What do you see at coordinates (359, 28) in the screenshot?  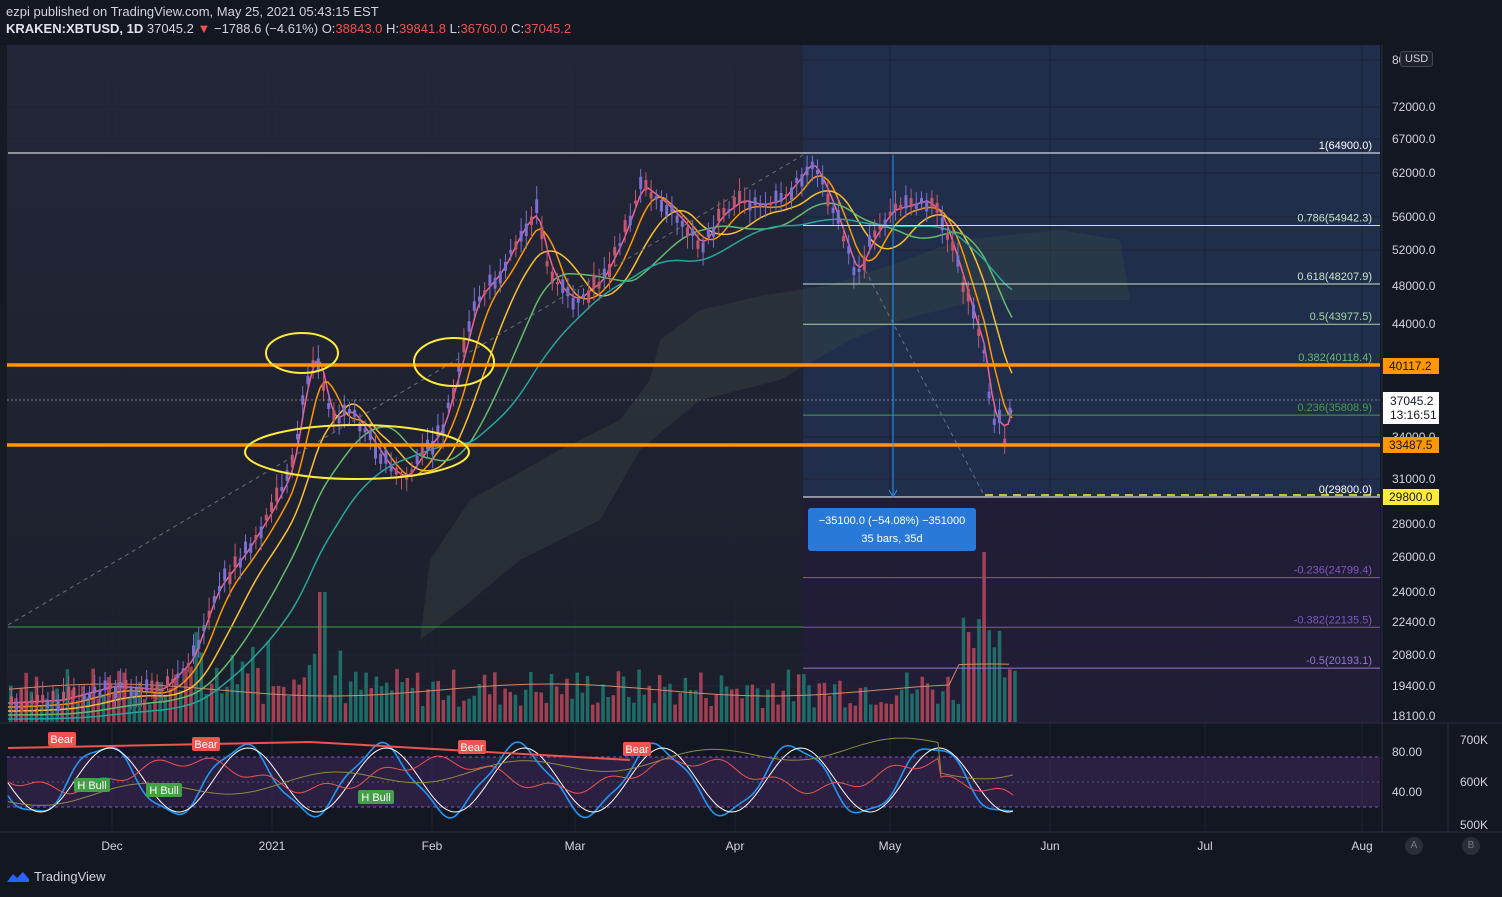 I see `open-value: 38843.0` at bounding box center [359, 28].